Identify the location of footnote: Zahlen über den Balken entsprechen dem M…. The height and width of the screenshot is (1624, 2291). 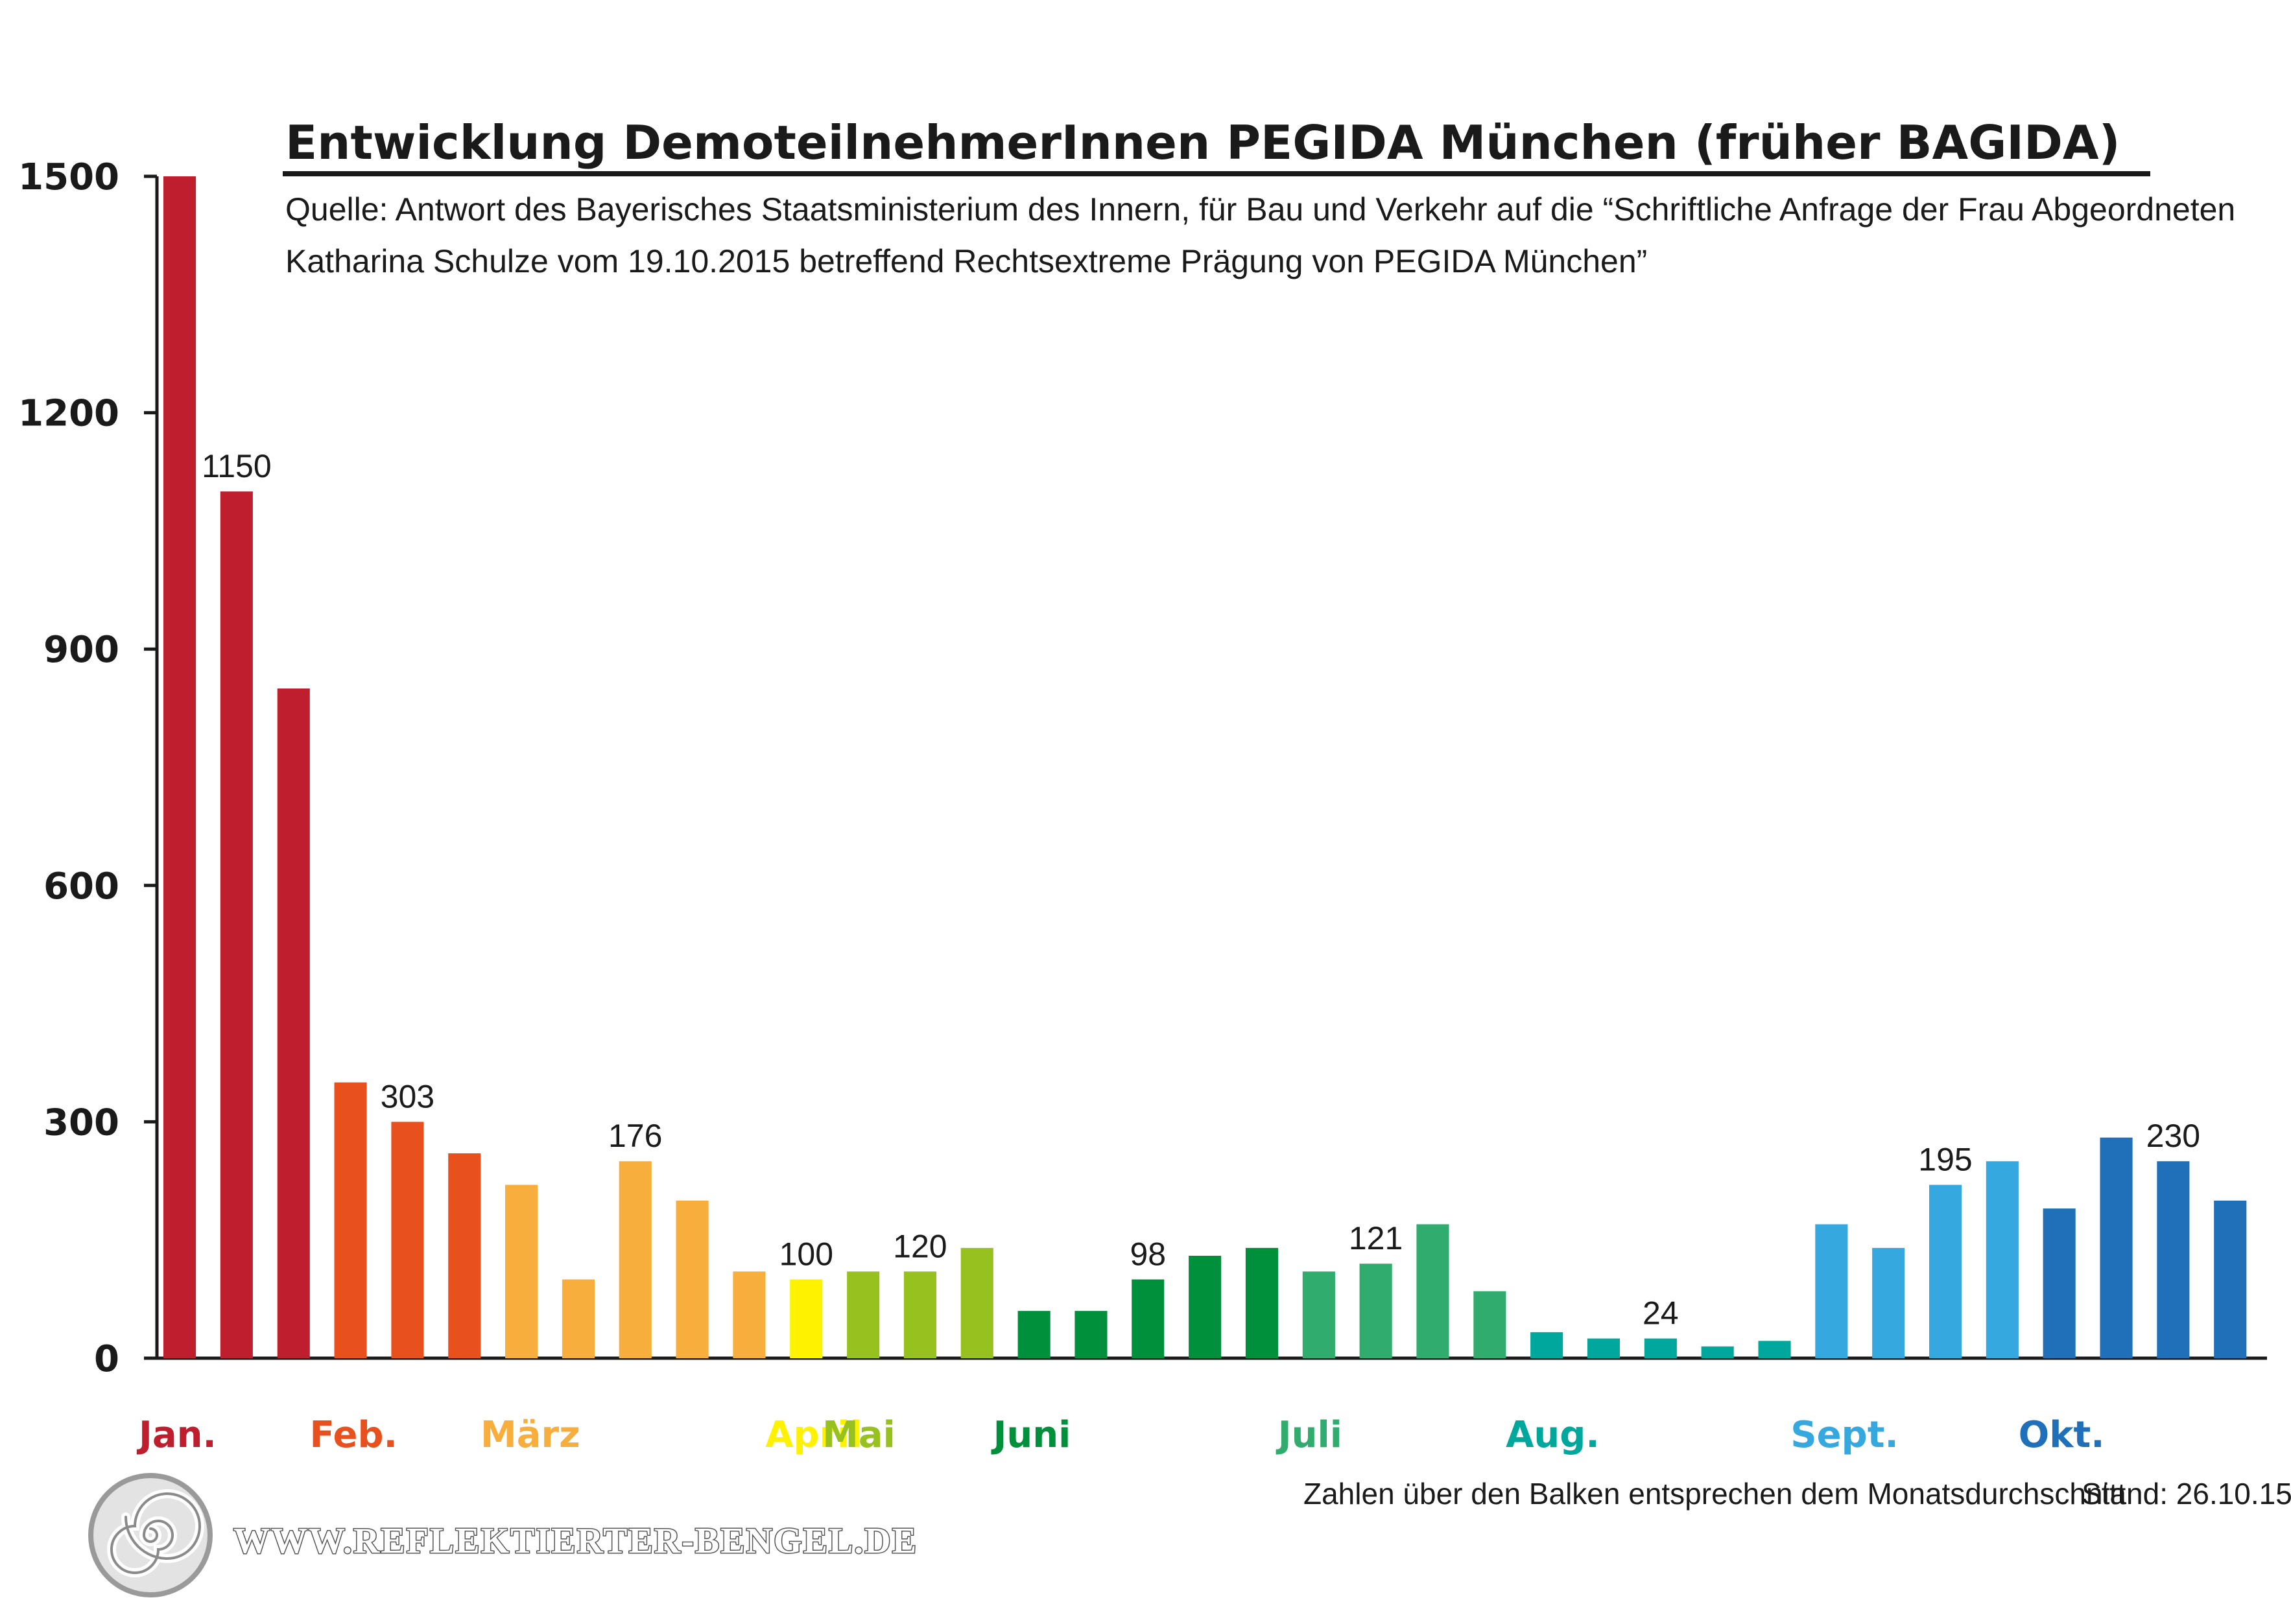
(1714, 1494).